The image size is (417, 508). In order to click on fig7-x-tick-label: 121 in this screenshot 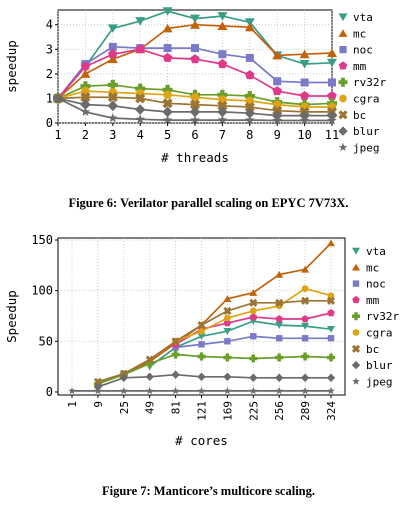, I will do `click(202, 411)`.